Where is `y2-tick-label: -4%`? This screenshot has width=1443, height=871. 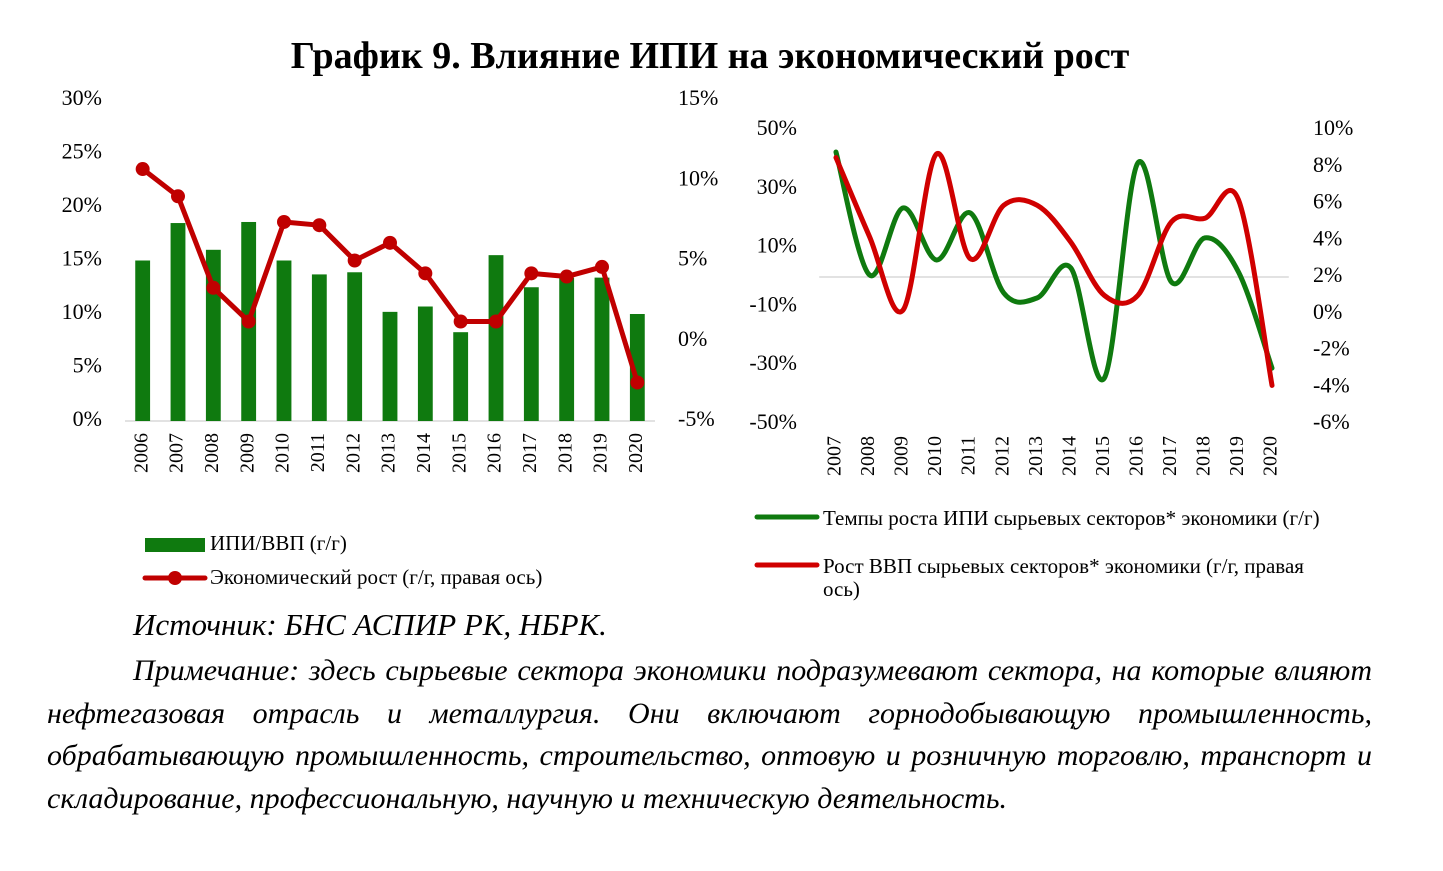
y2-tick-label: -4% is located at coordinates (1331, 384).